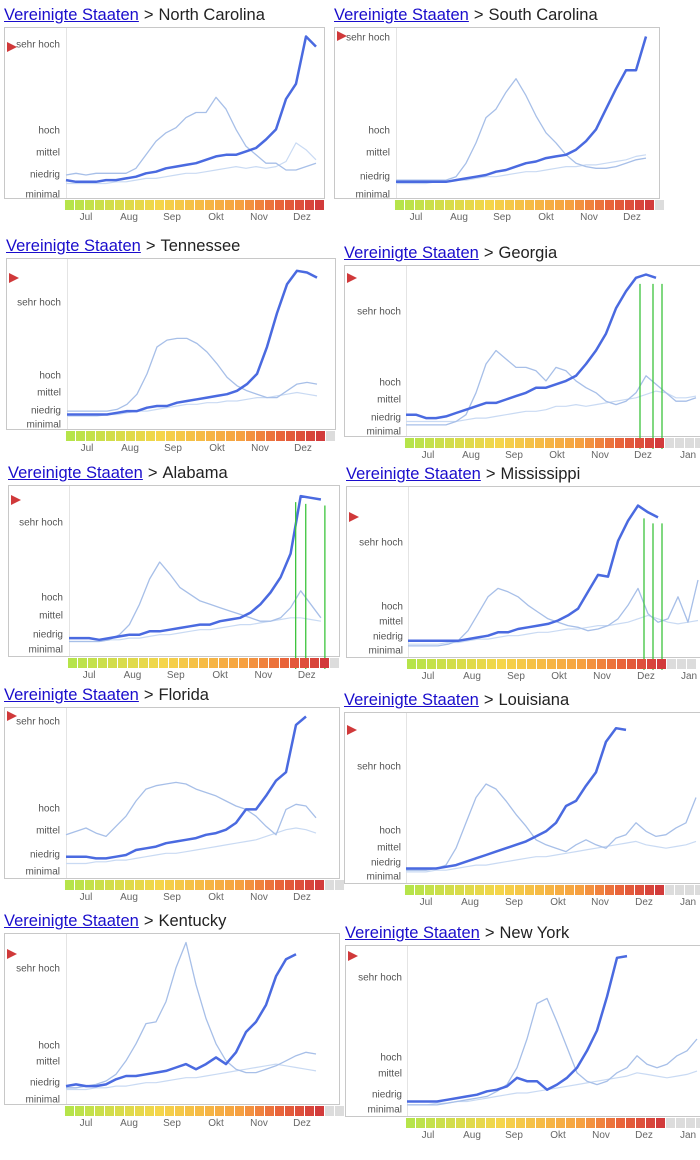 This screenshot has height=1160, width=700. I want to click on chart-box: sehr hoch hoch mittel niedrig minimal, so click(171, 344).